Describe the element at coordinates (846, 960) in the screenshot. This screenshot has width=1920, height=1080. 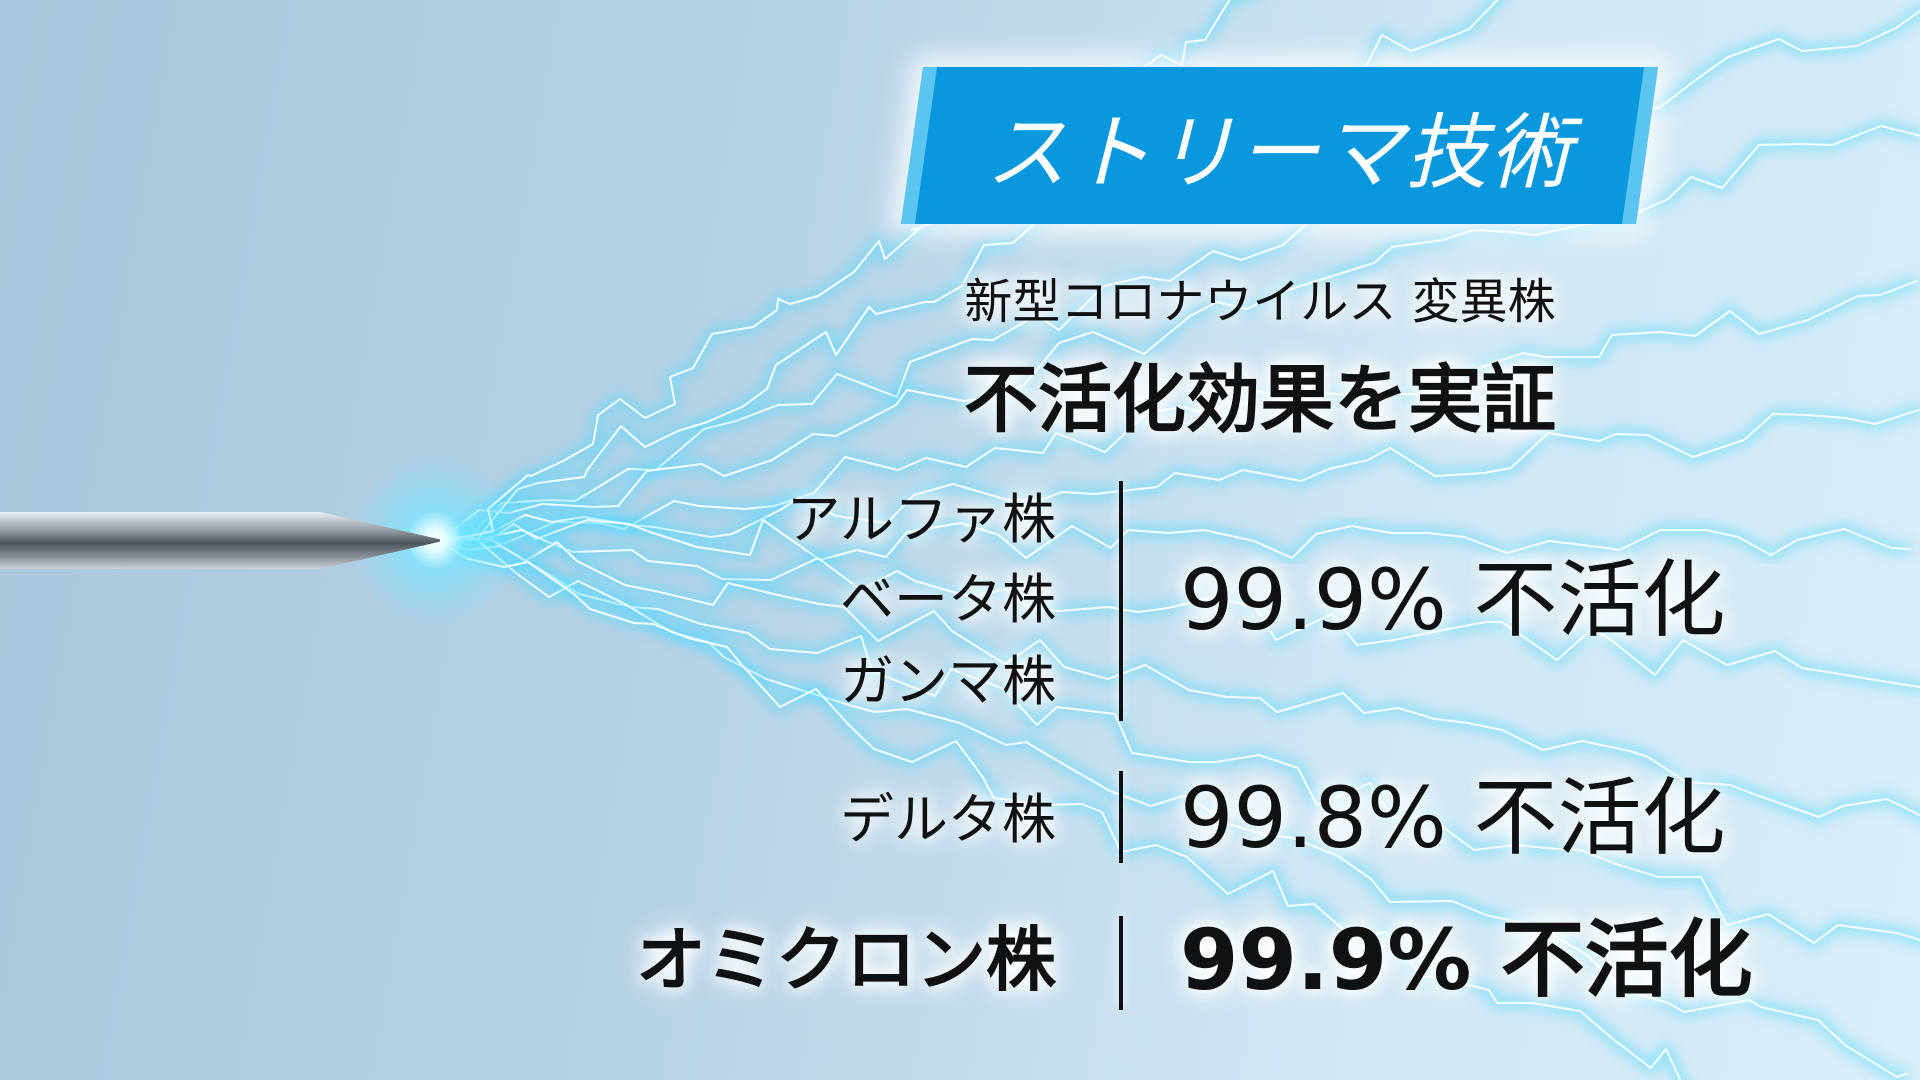
I see `strain-label: オミクロン株` at that location.